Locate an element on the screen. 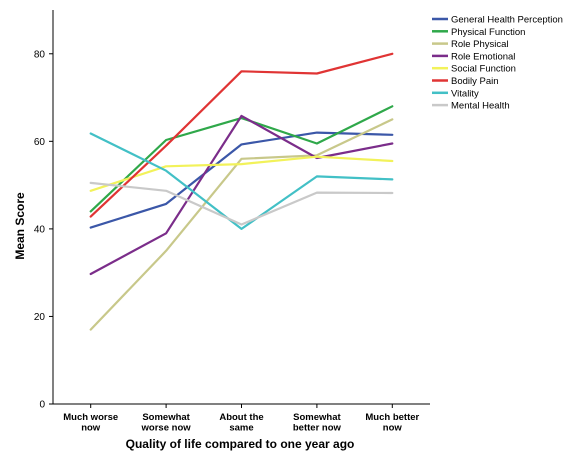 The image size is (566, 455). legend-label-social-function: Social Function is located at coordinates (483, 69).